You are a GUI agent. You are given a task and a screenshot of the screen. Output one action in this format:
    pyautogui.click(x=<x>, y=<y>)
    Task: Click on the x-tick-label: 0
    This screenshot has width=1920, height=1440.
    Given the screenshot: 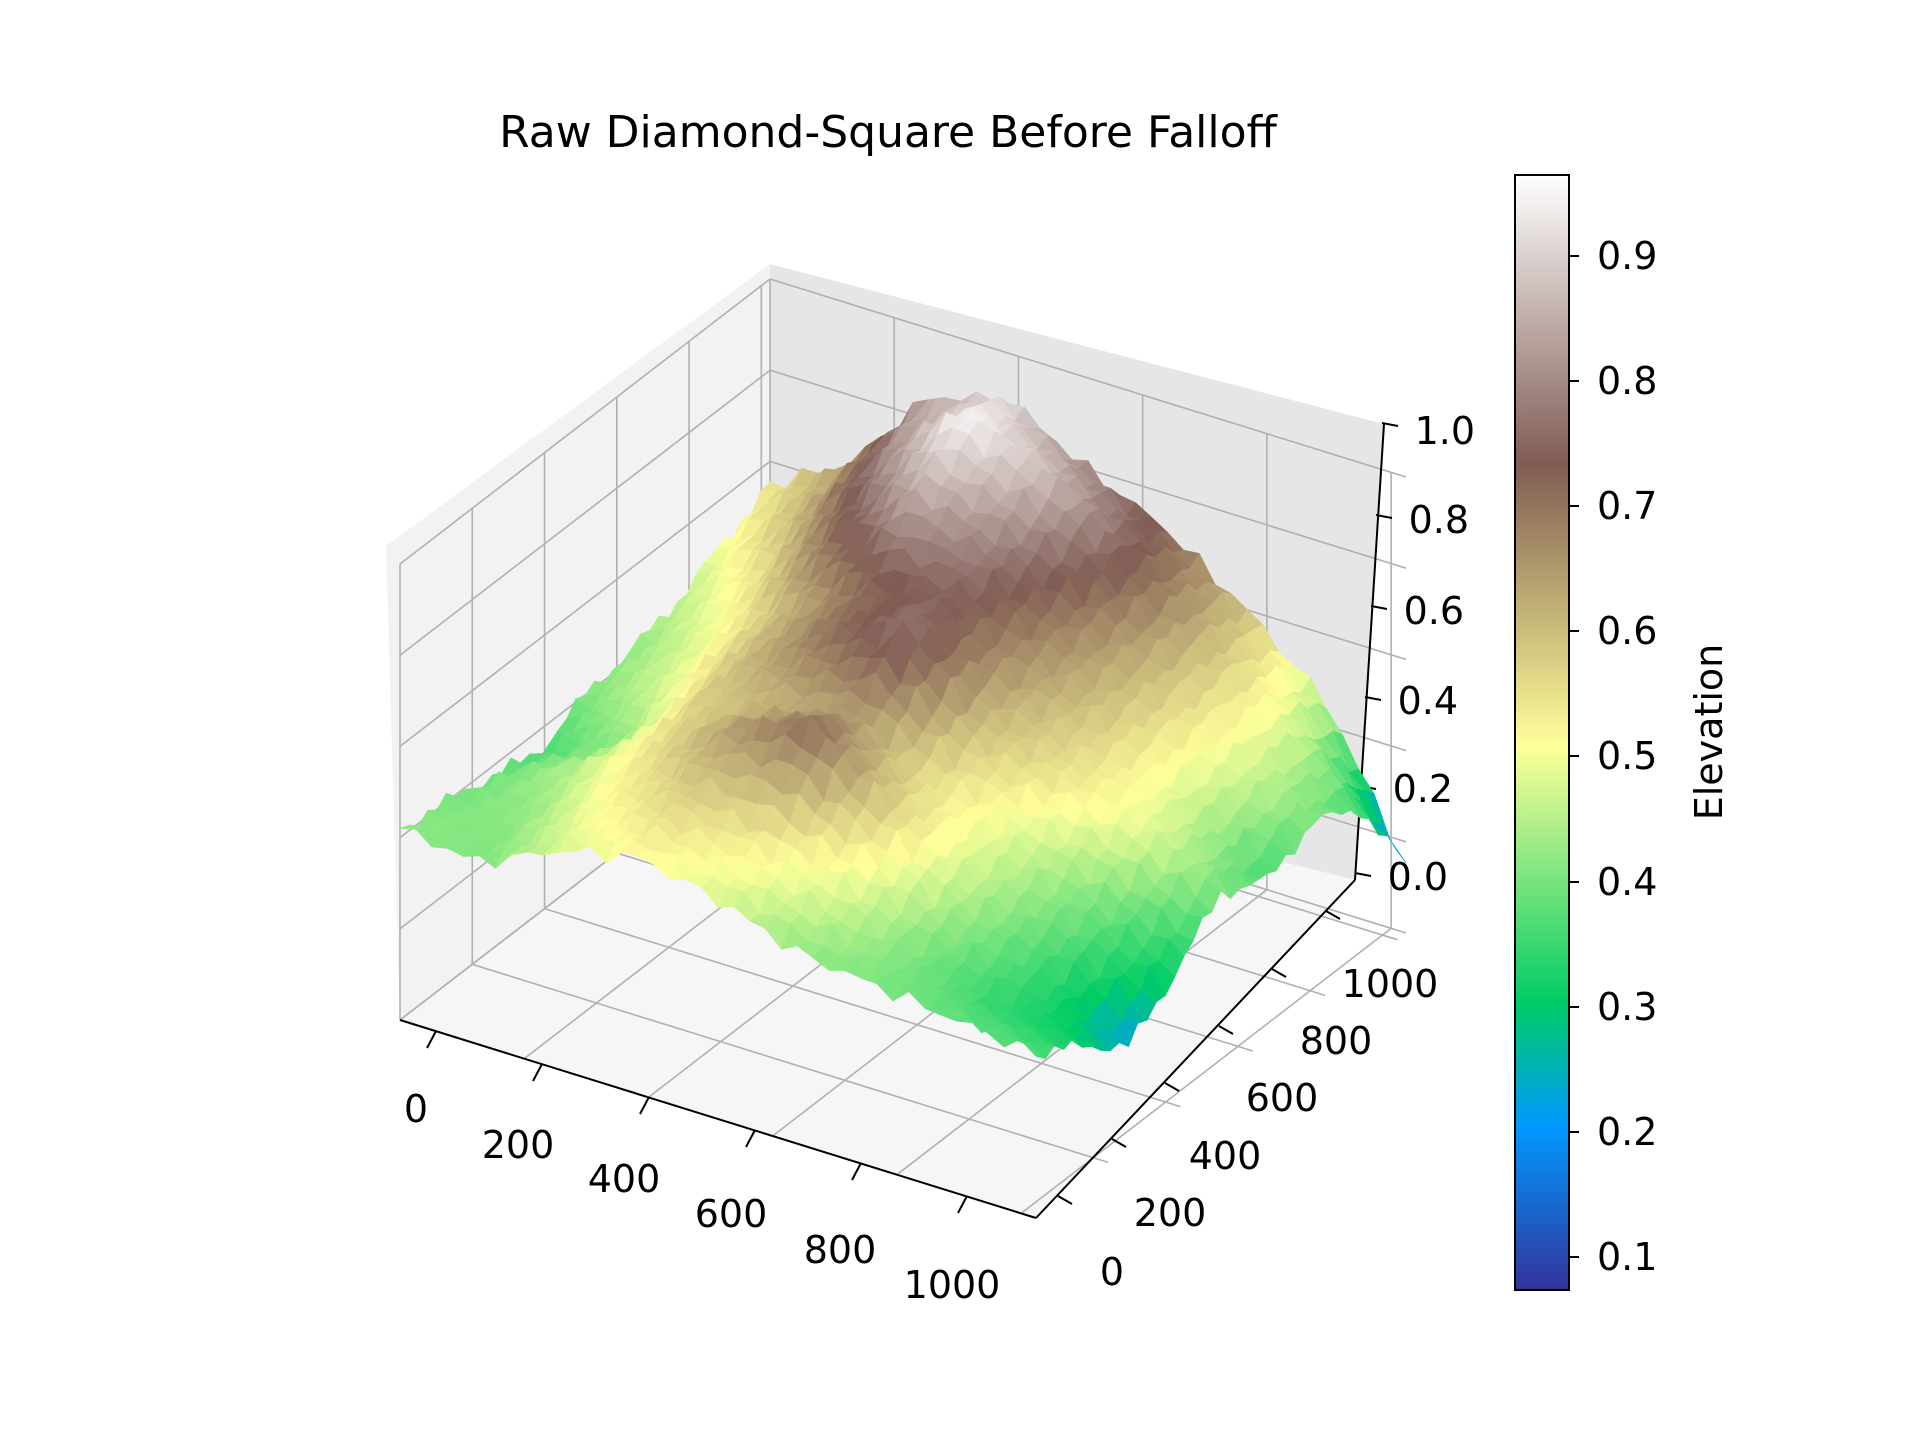 What is the action you would take?
    pyautogui.click(x=416, y=1109)
    